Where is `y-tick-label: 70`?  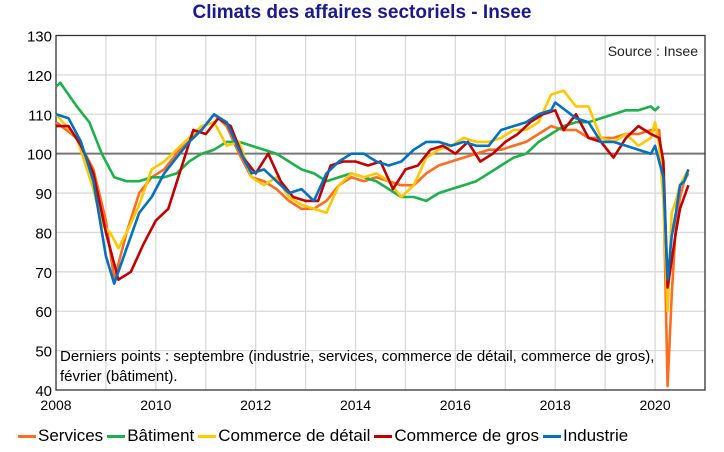 y-tick-label: 70 is located at coordinates (43, 273).